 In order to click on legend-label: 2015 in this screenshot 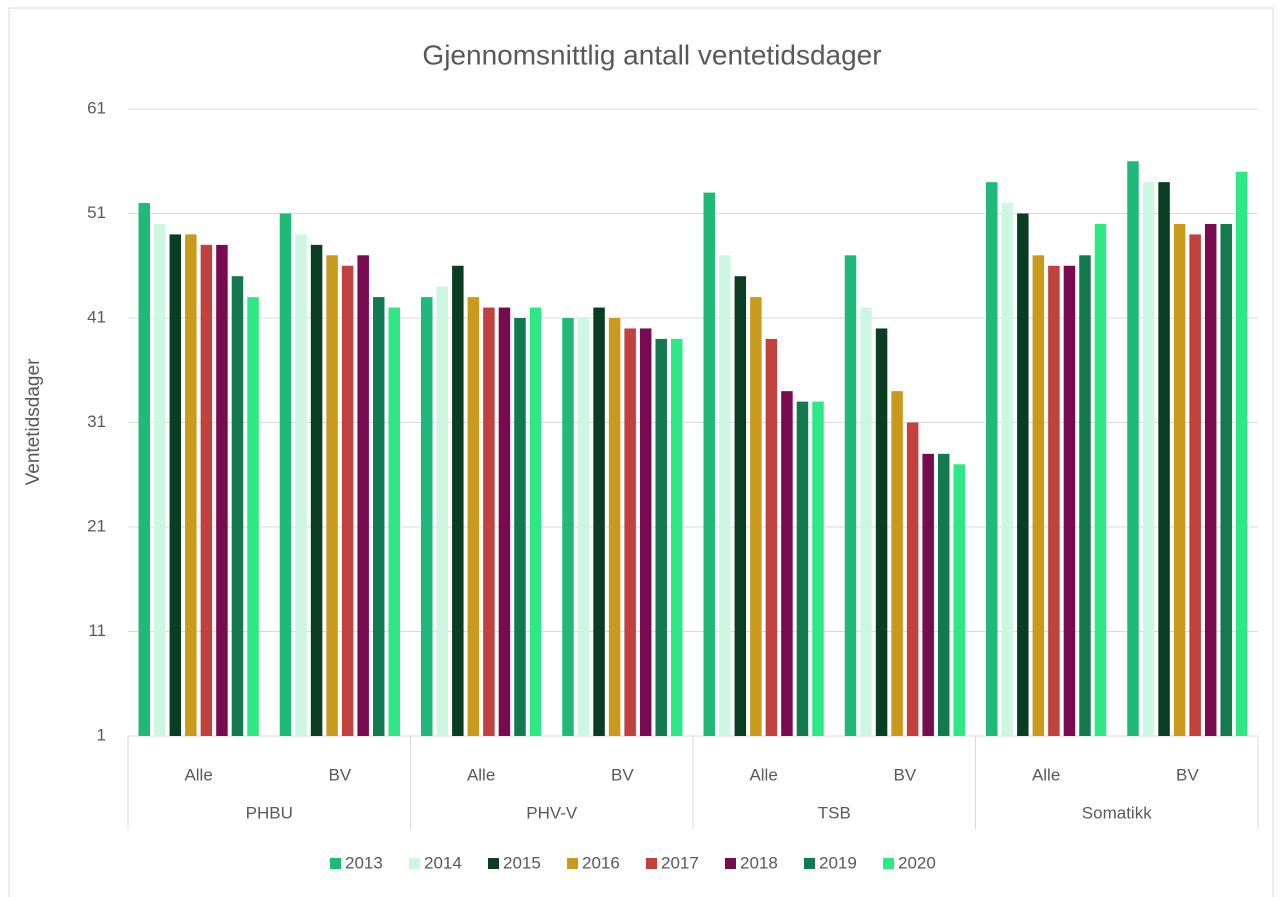, I will do `click(522, 862)`.